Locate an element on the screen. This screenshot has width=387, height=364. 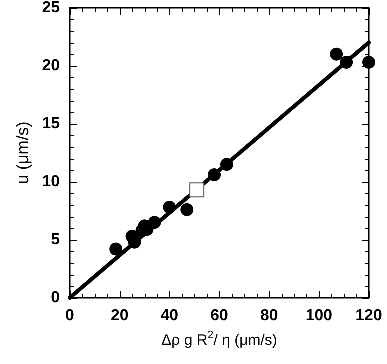
y-tick-label: 15 is located at coordinates (51, 124).